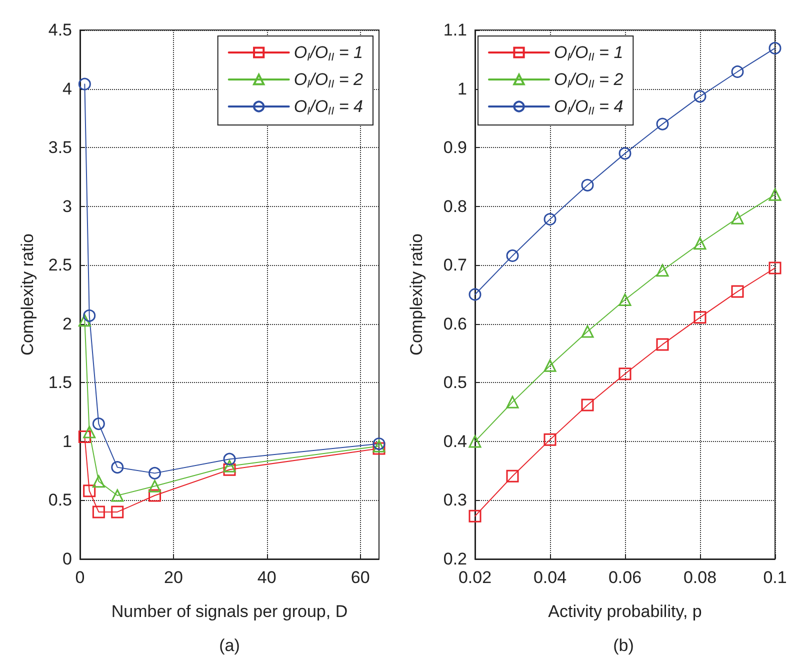  I want to click on x-tick-label: 0, so click(80, 577).